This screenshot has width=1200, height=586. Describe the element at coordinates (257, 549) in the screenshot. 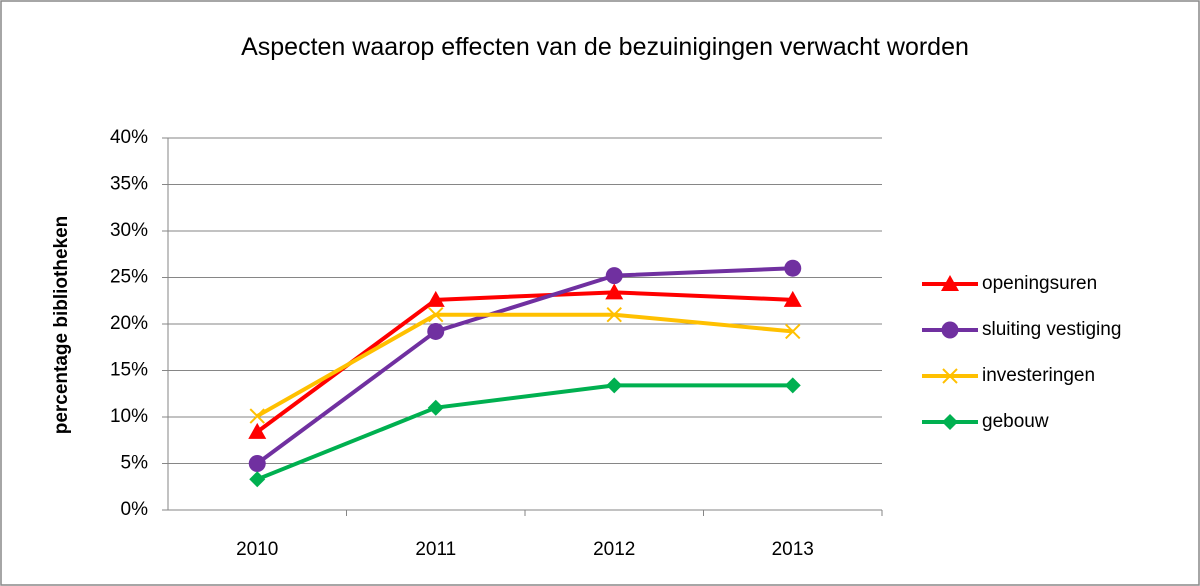

I see `x-tick-label: 2010` at that location.